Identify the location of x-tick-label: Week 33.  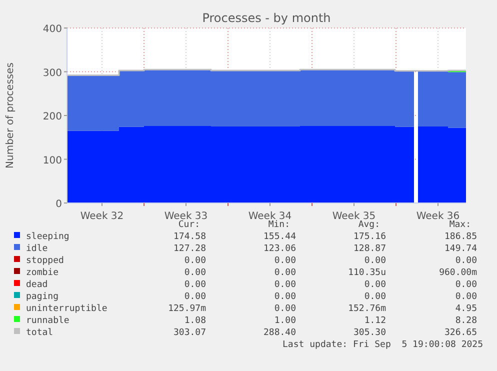
(186, 216).